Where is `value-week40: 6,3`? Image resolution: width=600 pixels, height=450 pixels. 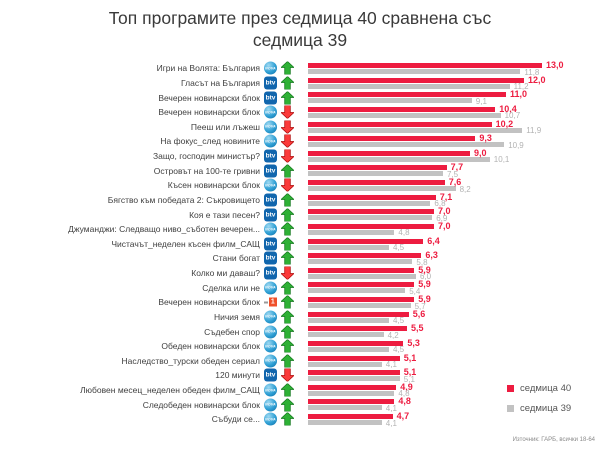 value-week40: 6,3 is located at coordinates (431, 255).